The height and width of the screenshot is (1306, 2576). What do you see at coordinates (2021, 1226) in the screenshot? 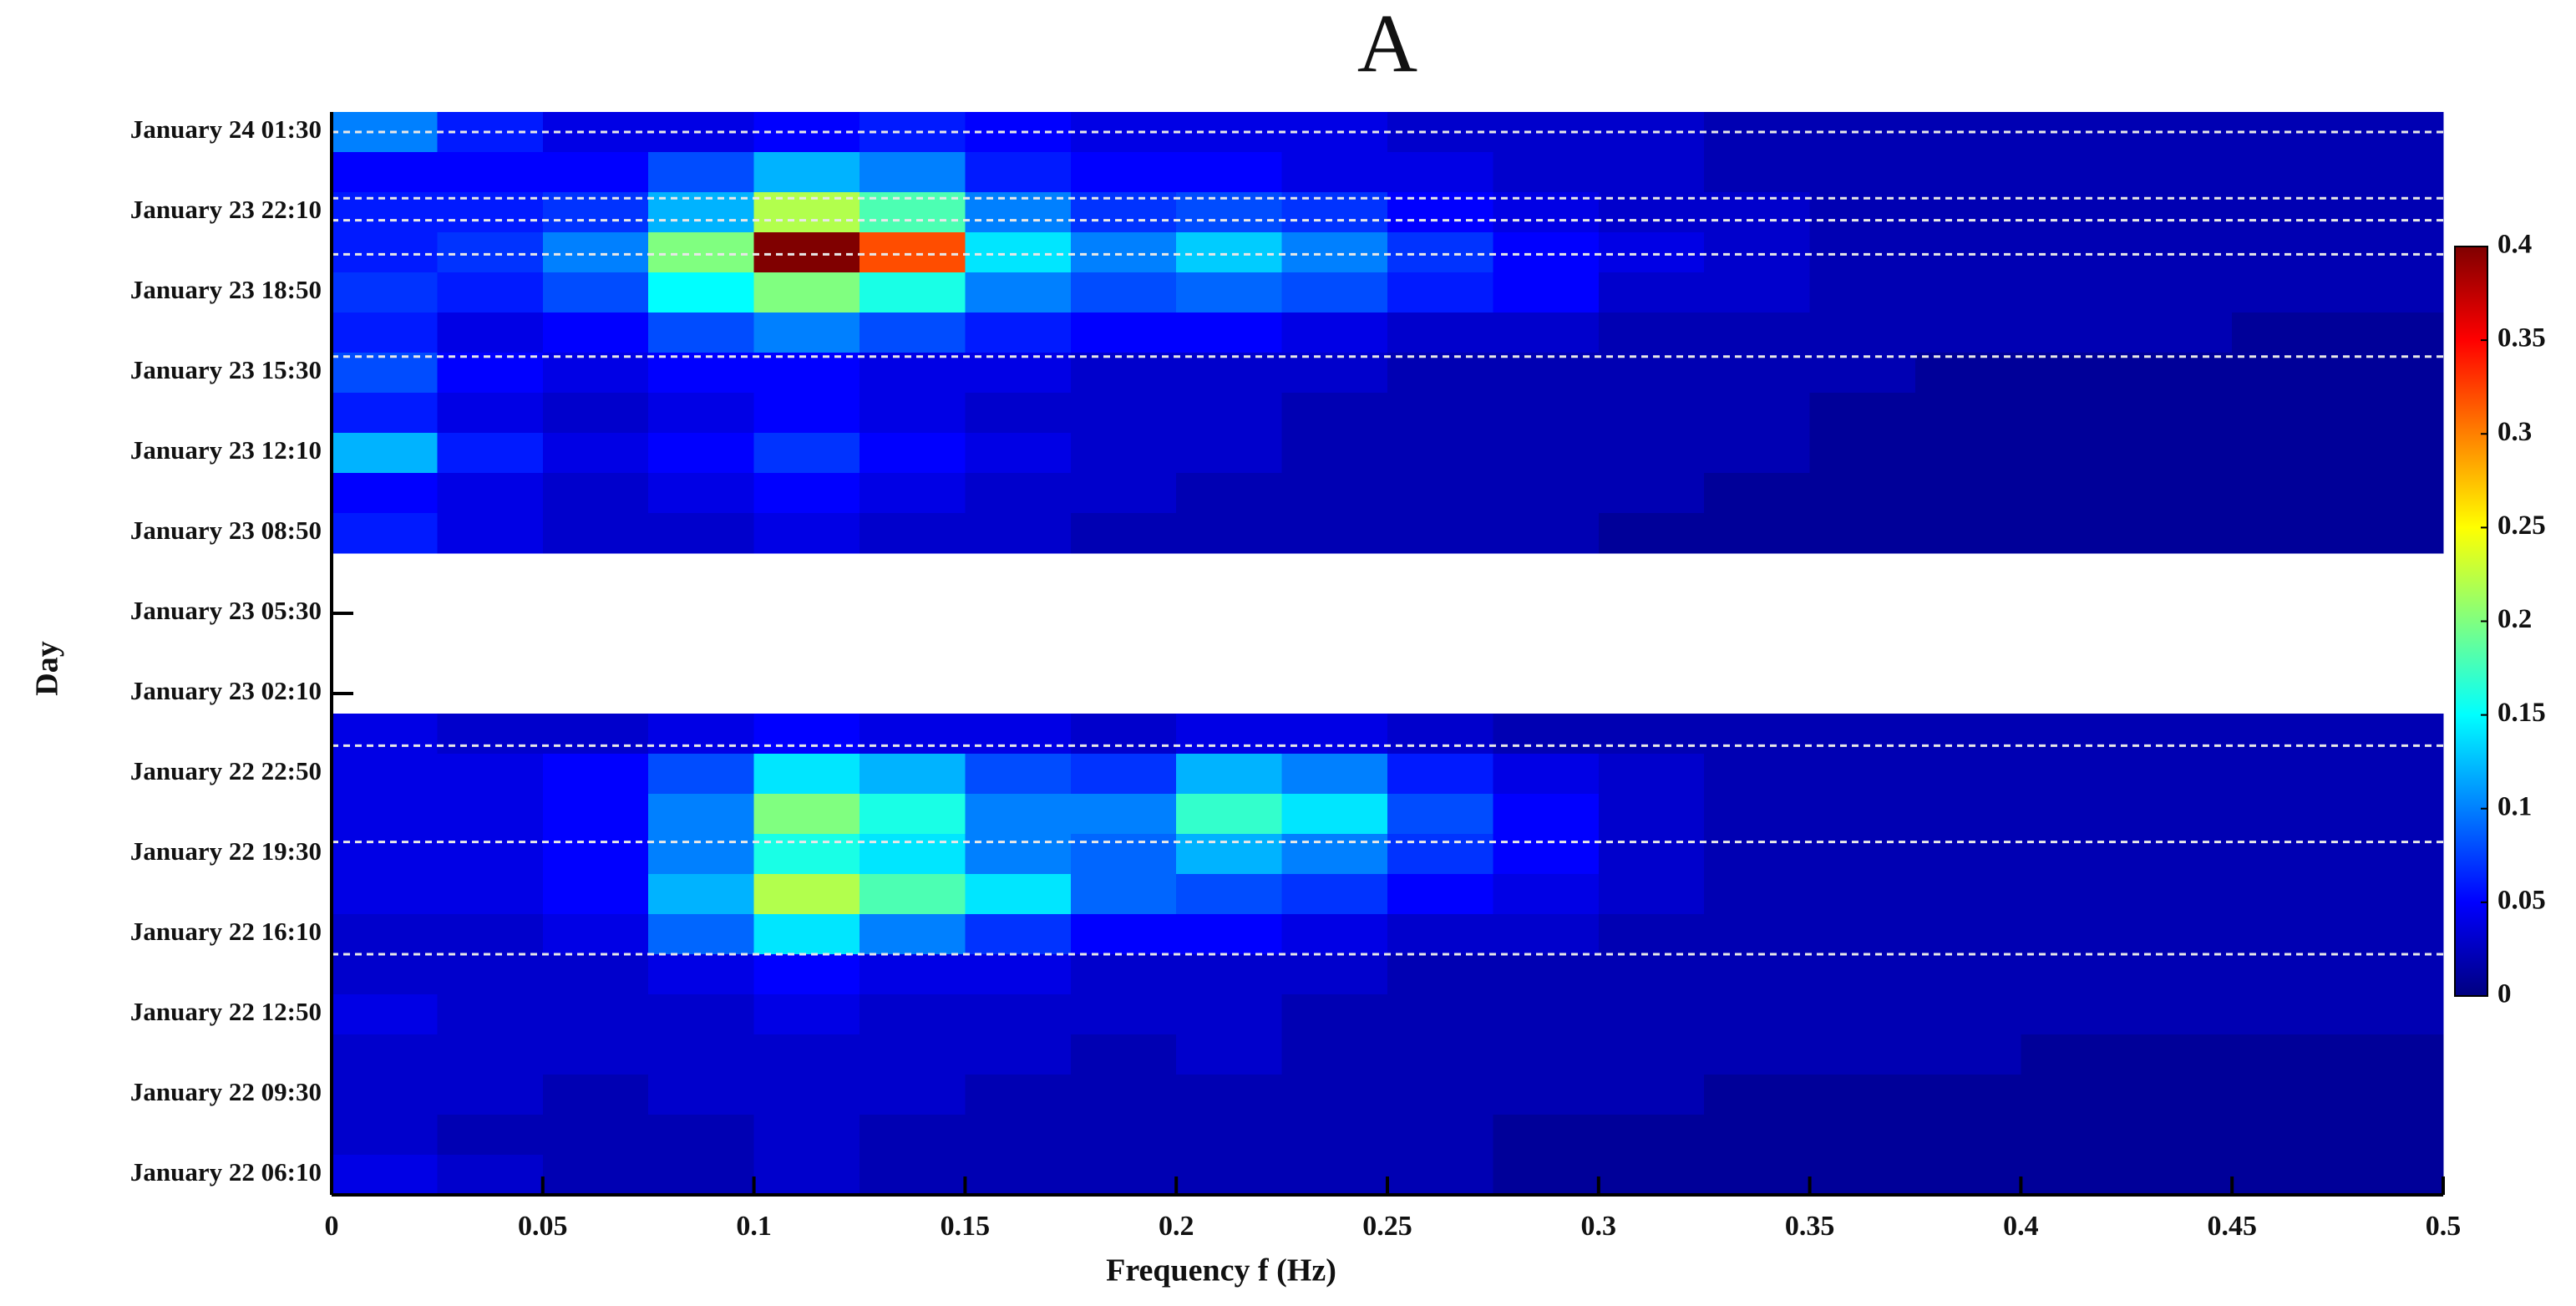
I see `x-tick-label: 0.4` at bounding box center [2021, 1226].